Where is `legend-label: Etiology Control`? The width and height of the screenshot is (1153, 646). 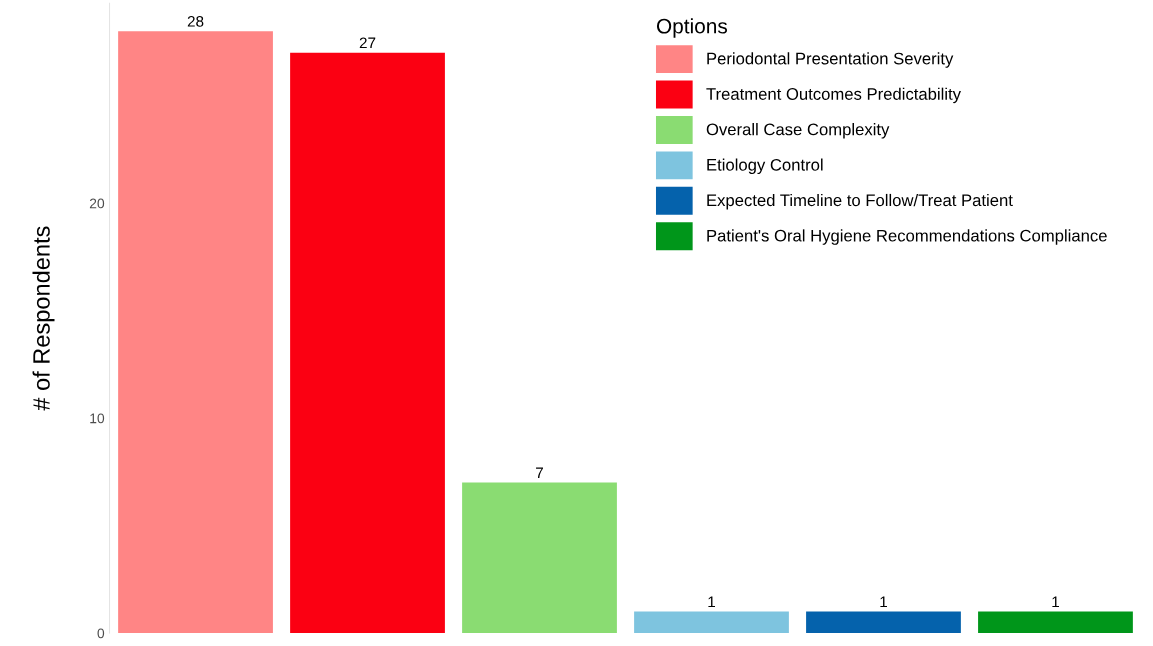
legend-label: Etiology Control is located at coordinates (765, 166).